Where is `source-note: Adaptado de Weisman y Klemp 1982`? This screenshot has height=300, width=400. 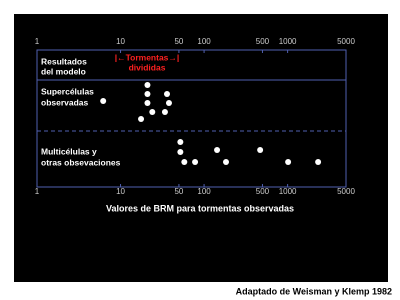
source-note: Adaptado de Weisman y Klemp 1982 is located at coordinates (314, 291).